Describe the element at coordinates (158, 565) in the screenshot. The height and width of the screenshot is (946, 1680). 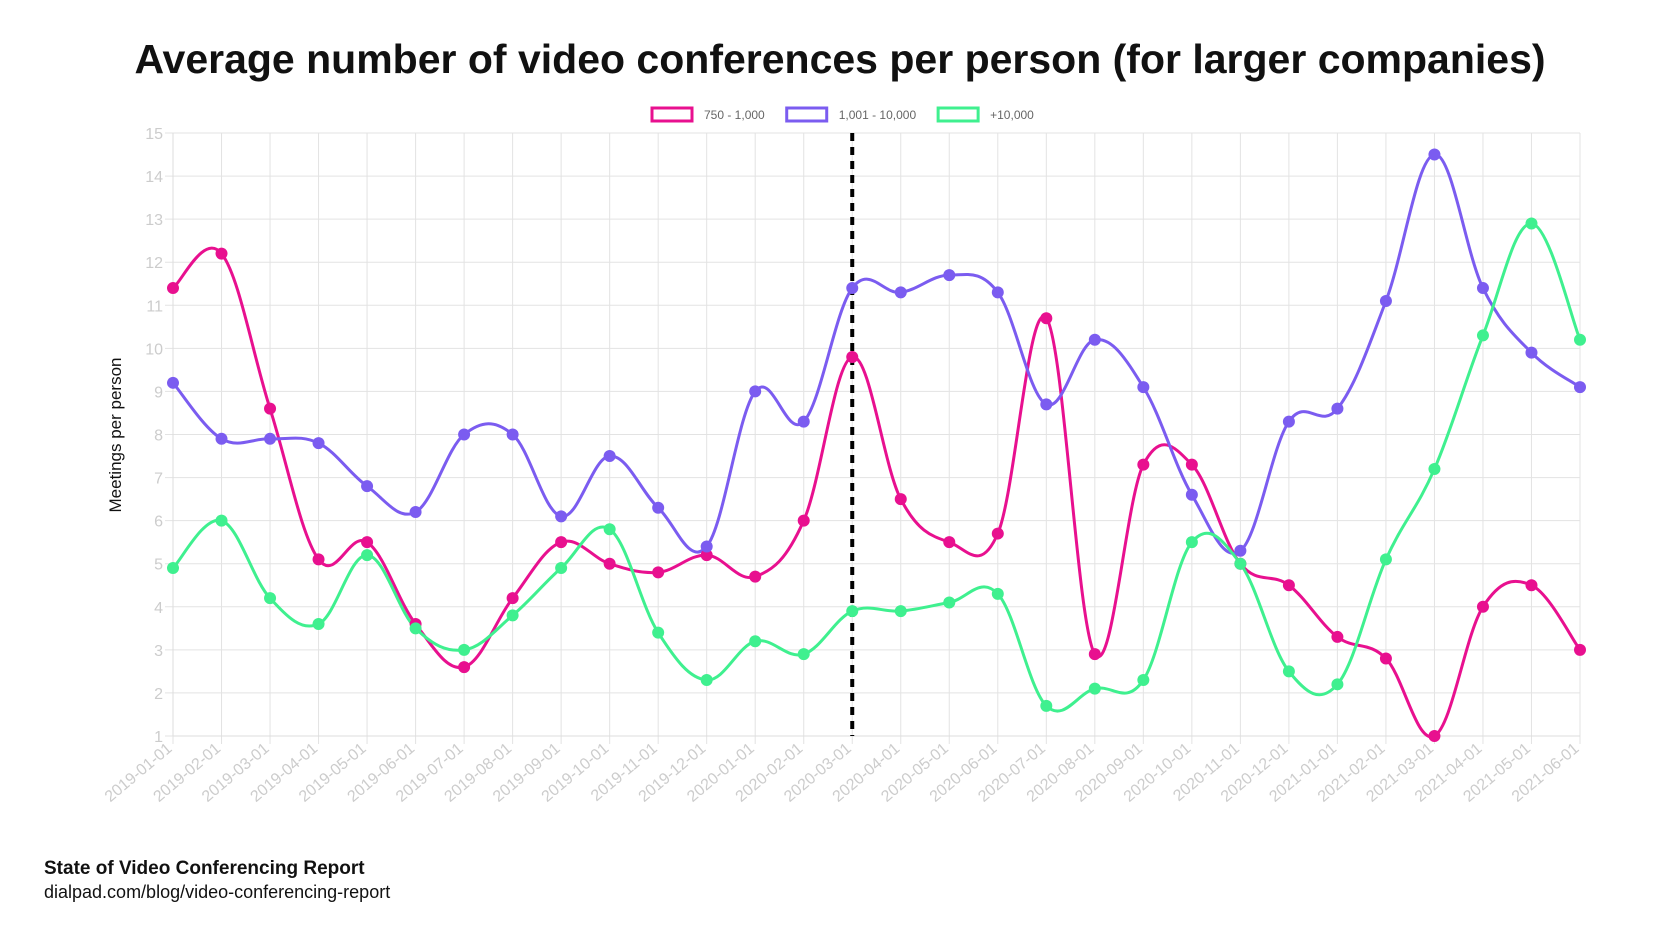
I see `y-tick-label: 5` at that location.